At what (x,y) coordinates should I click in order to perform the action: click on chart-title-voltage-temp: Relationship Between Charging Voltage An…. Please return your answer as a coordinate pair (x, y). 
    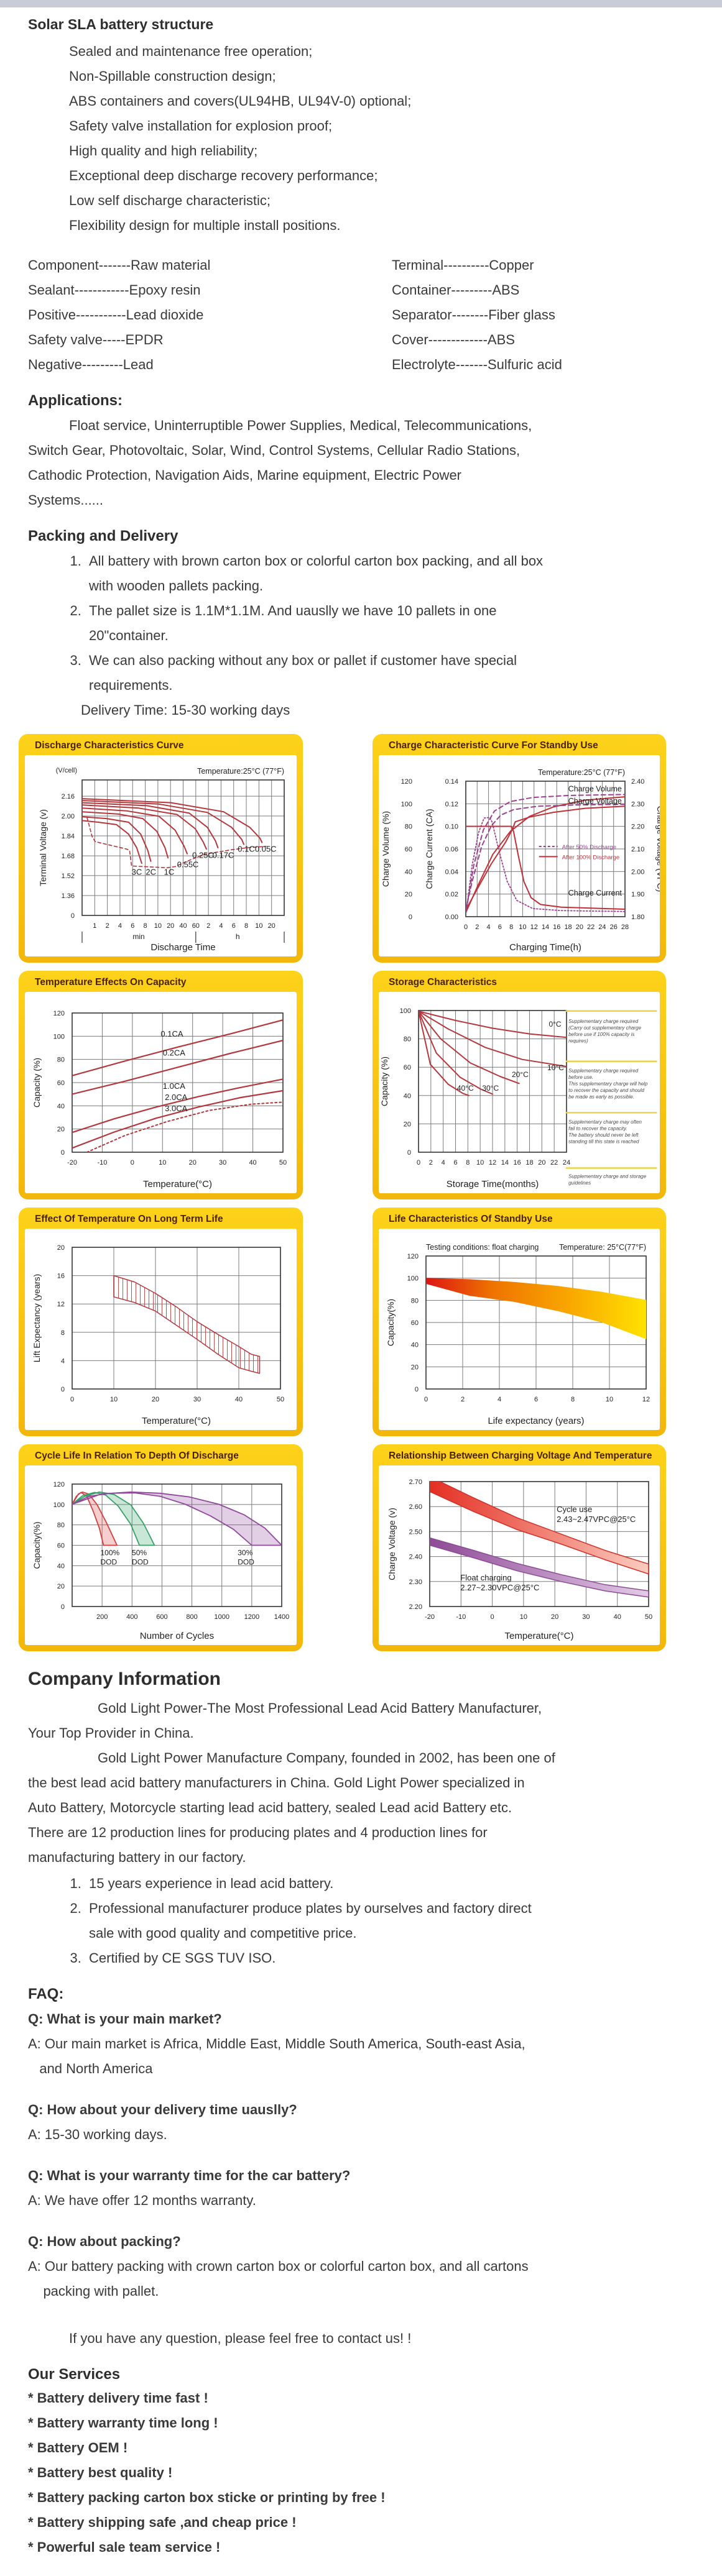
    Looking at the image, I should click on (520, 1455).